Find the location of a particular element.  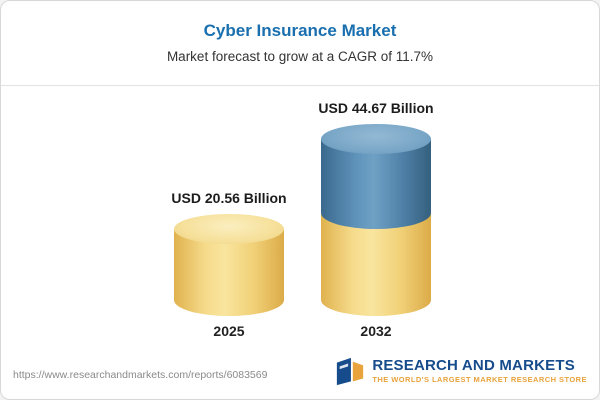

x-axis-label-2032: 2032 is located at coordinates (376, 331).